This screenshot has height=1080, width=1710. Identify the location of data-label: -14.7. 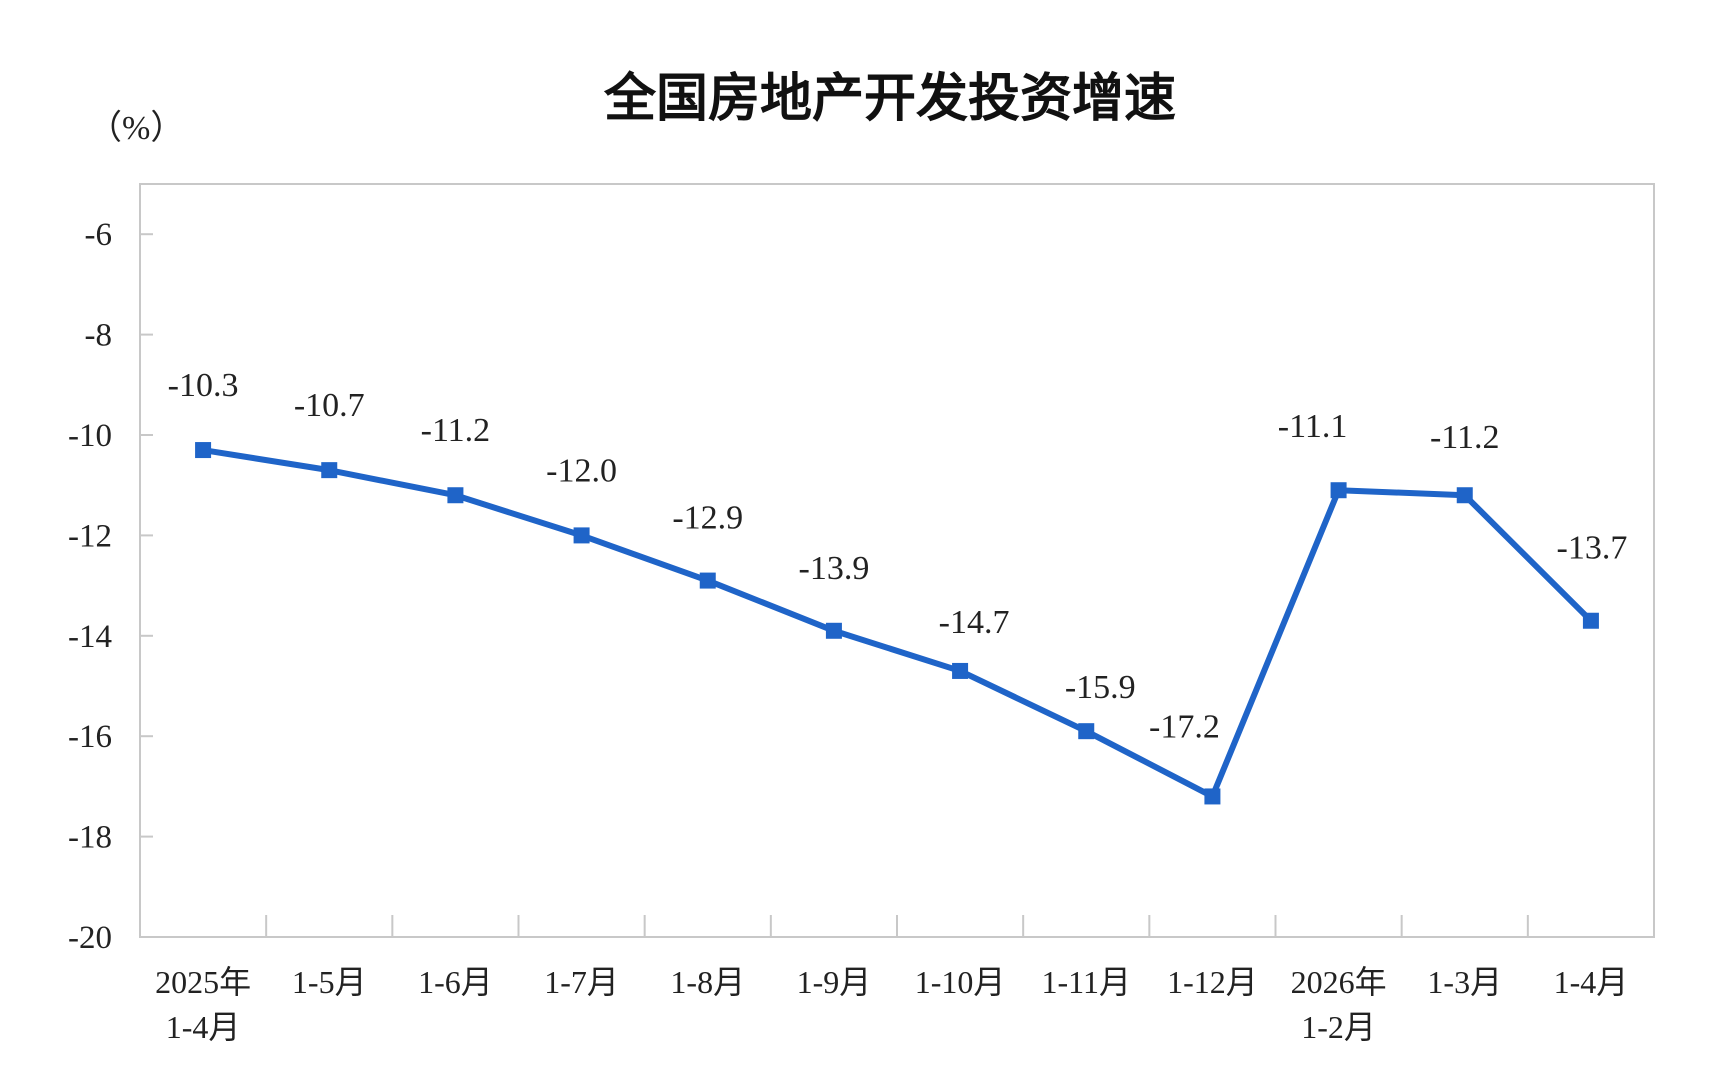
(974, 622).